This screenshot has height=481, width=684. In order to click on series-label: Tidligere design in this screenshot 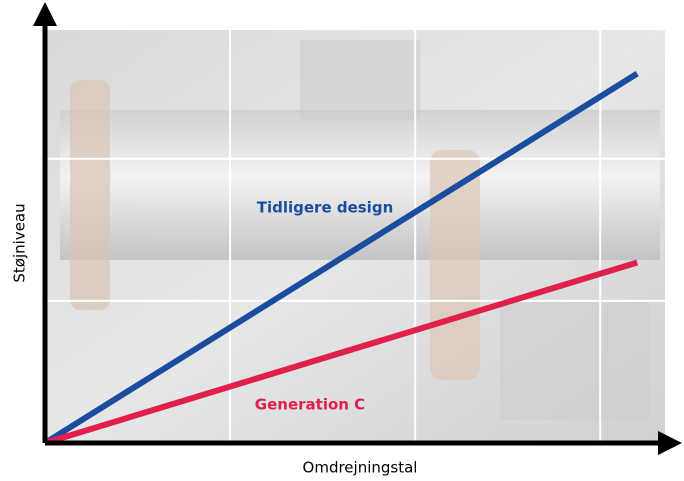, I will do `click(325, 208)`.